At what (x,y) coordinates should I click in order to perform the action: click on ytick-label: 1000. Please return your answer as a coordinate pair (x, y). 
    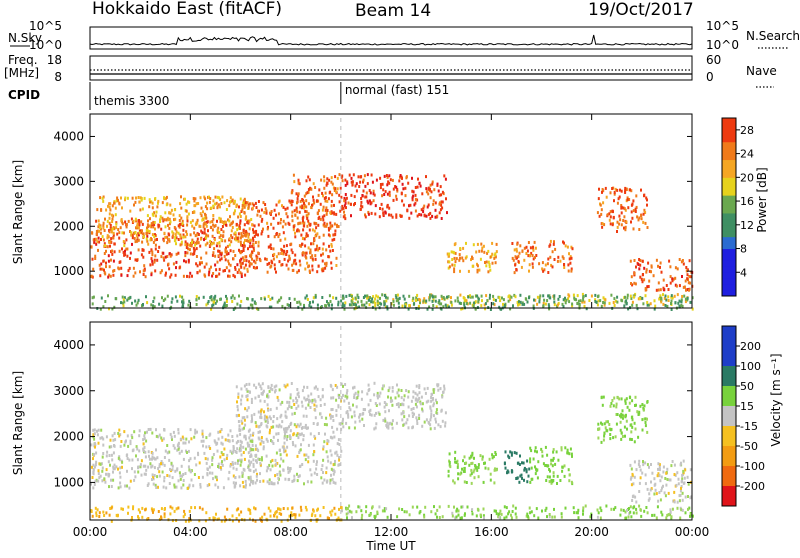
    Looking at the image, I should click on (68, 482).